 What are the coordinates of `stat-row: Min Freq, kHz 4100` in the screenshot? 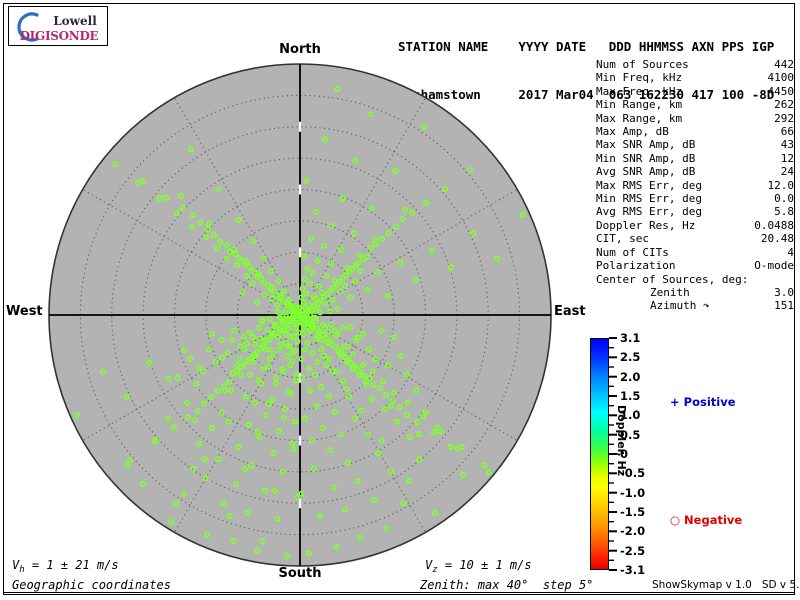 It's located at (695, 77).